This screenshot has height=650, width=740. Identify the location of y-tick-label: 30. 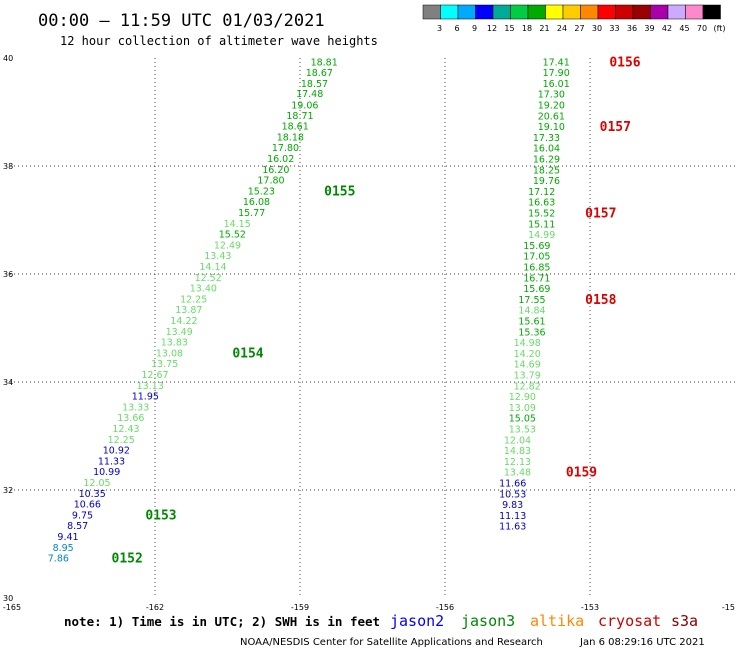
(8, 598).